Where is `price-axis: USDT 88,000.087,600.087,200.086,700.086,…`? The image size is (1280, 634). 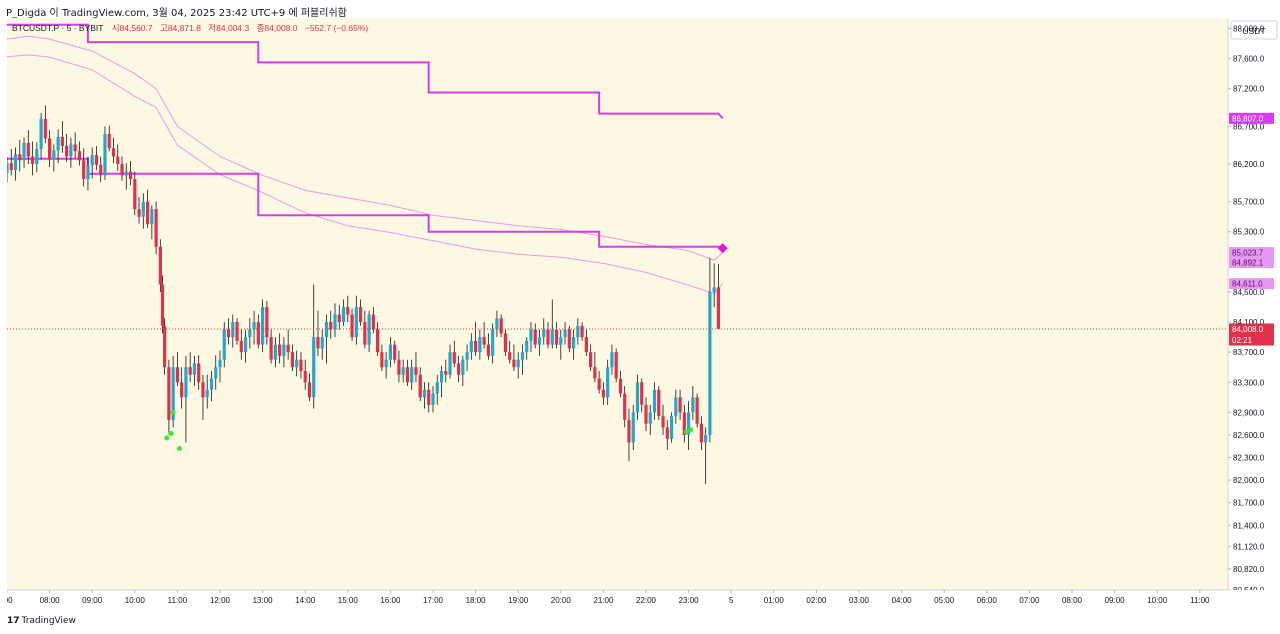
price-axis: USDT 88,000.087,600.087,200.086,700.086,… is located at coordinates (1253, 313).